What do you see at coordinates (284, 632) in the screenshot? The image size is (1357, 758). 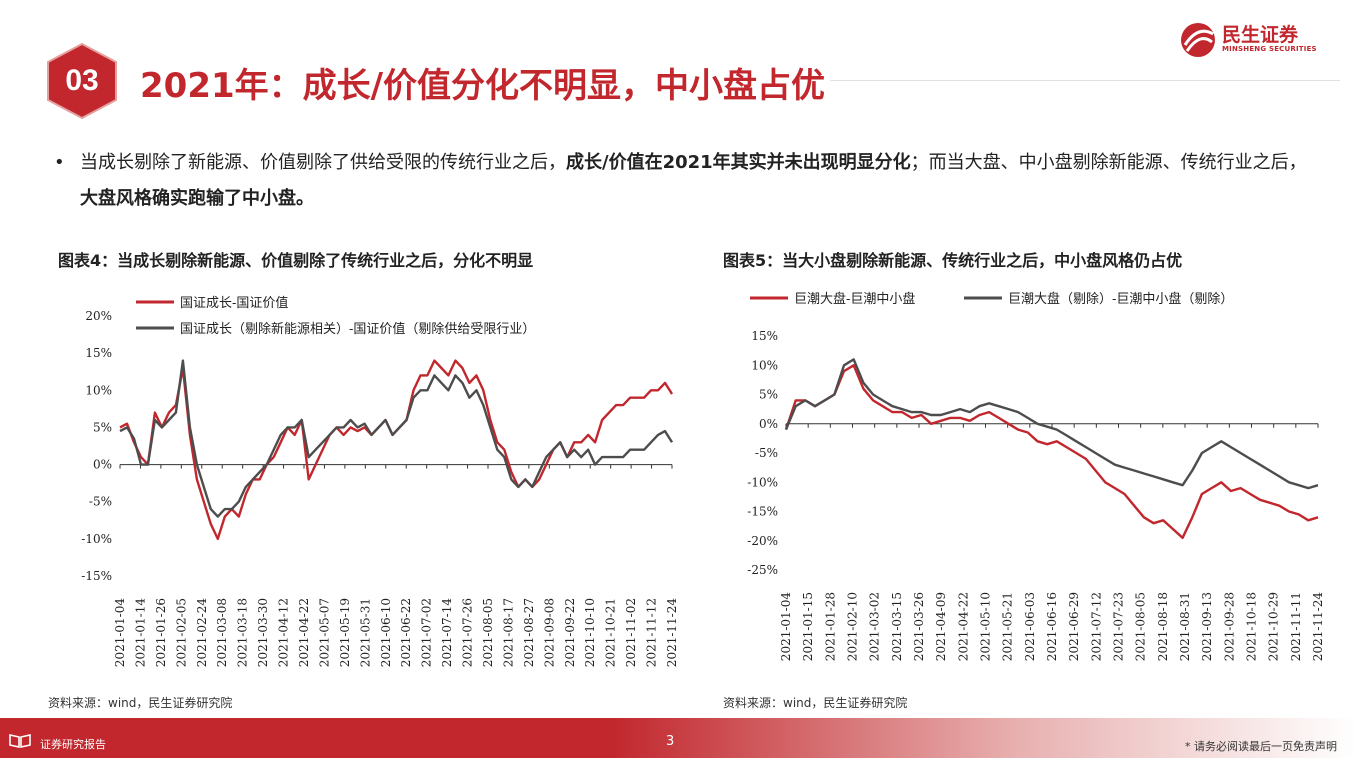 I see `chart4-x-tick: 2021-04-12` at bounding box center [284, 632].